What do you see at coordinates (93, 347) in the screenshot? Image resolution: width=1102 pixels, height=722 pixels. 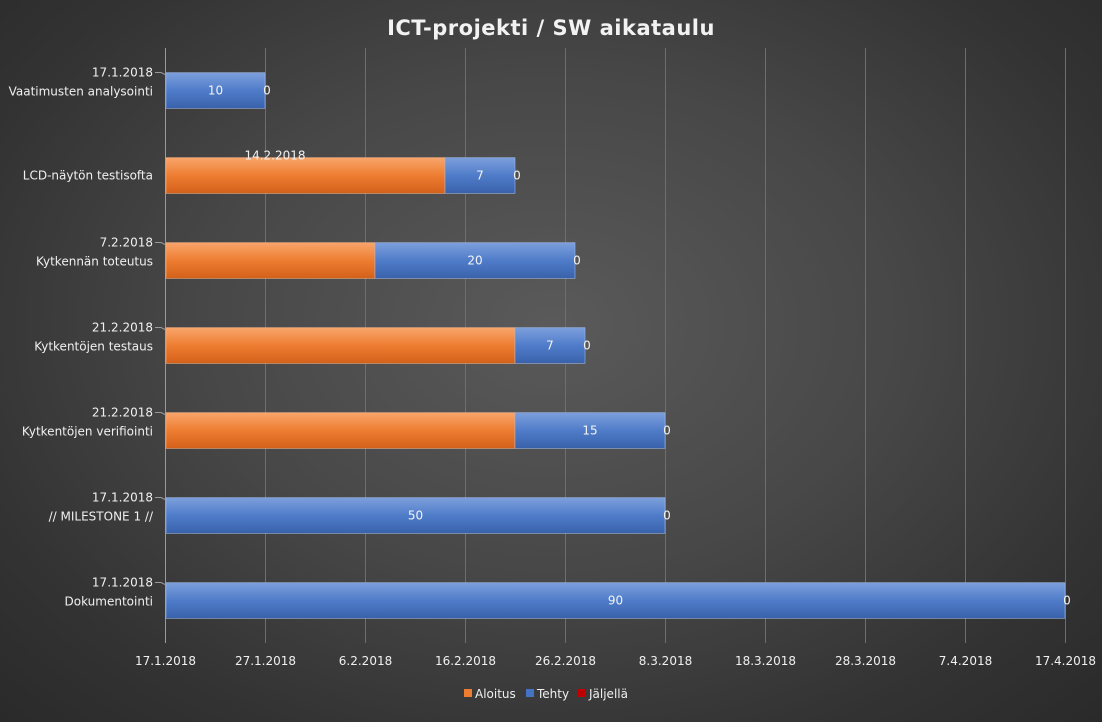 I see `category-label: Kytkentöjen testaus` at bounding box center [93, 347].